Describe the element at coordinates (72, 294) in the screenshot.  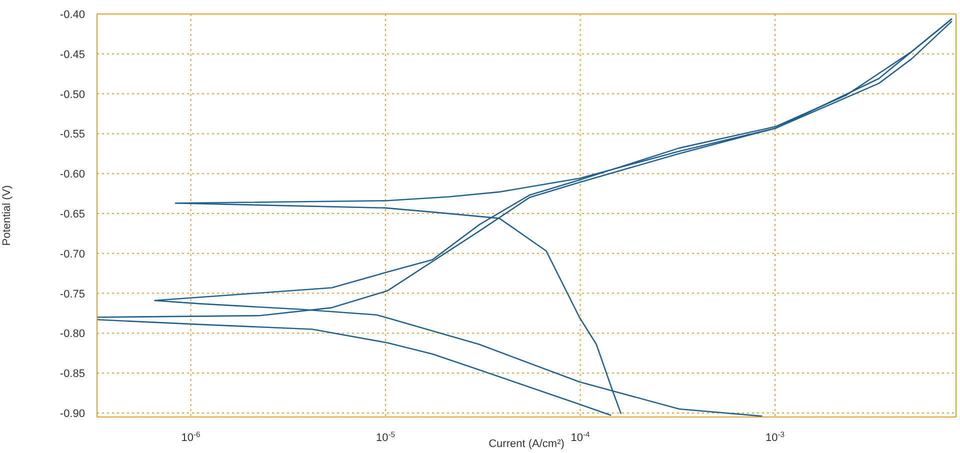
I see `y-tick-label: -0.75` at that location.